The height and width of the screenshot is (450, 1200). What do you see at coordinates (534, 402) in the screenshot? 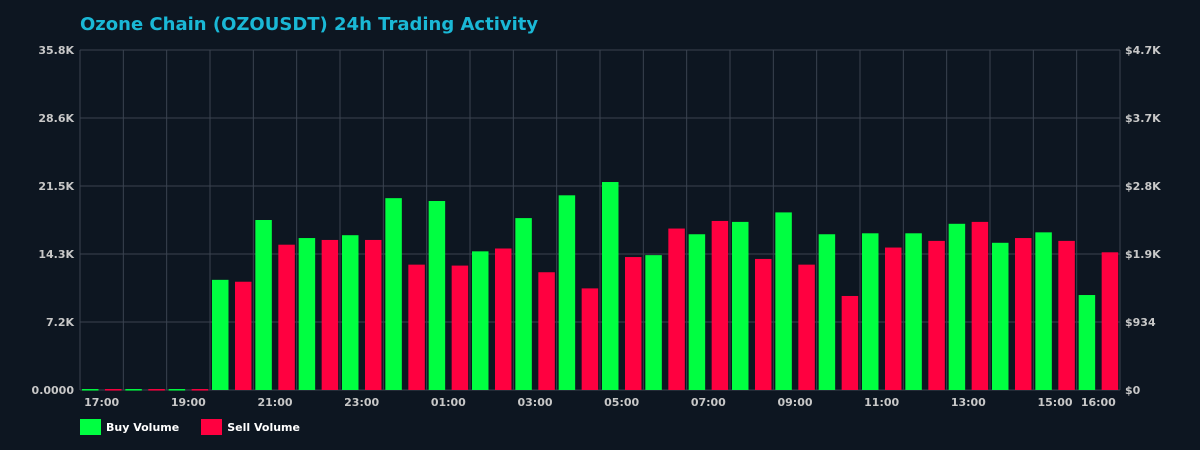
I see `x-tick-label: 03:00` at bounding box center [534, 402].